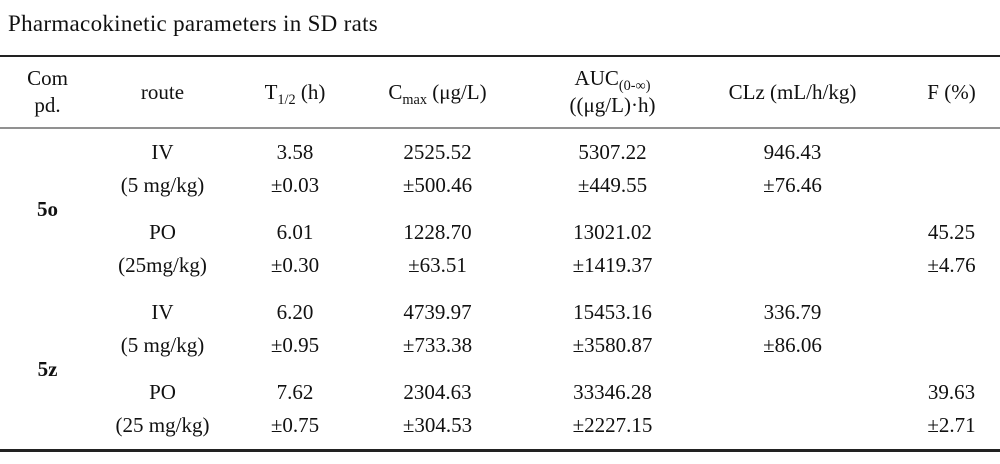 The height and width of the screenshot is (464, 1000). Describe the element at coordinates (295, 408) in the screenshot. I see `cell-t12: 7.62 ±0.75` at that location.